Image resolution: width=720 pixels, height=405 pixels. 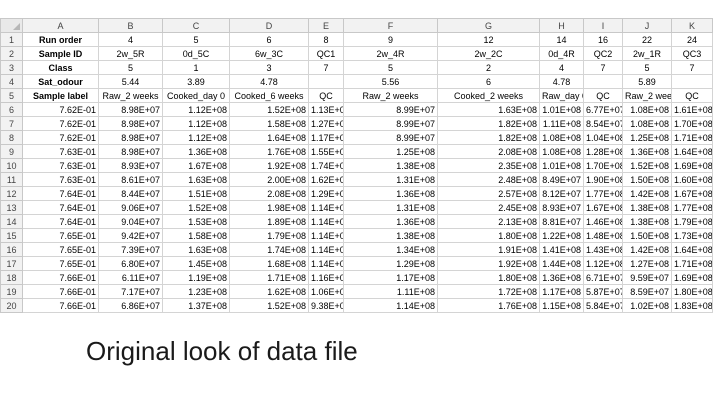 I want to click on sheet-cell: 2.08E+08, so click(x=488, y=151).